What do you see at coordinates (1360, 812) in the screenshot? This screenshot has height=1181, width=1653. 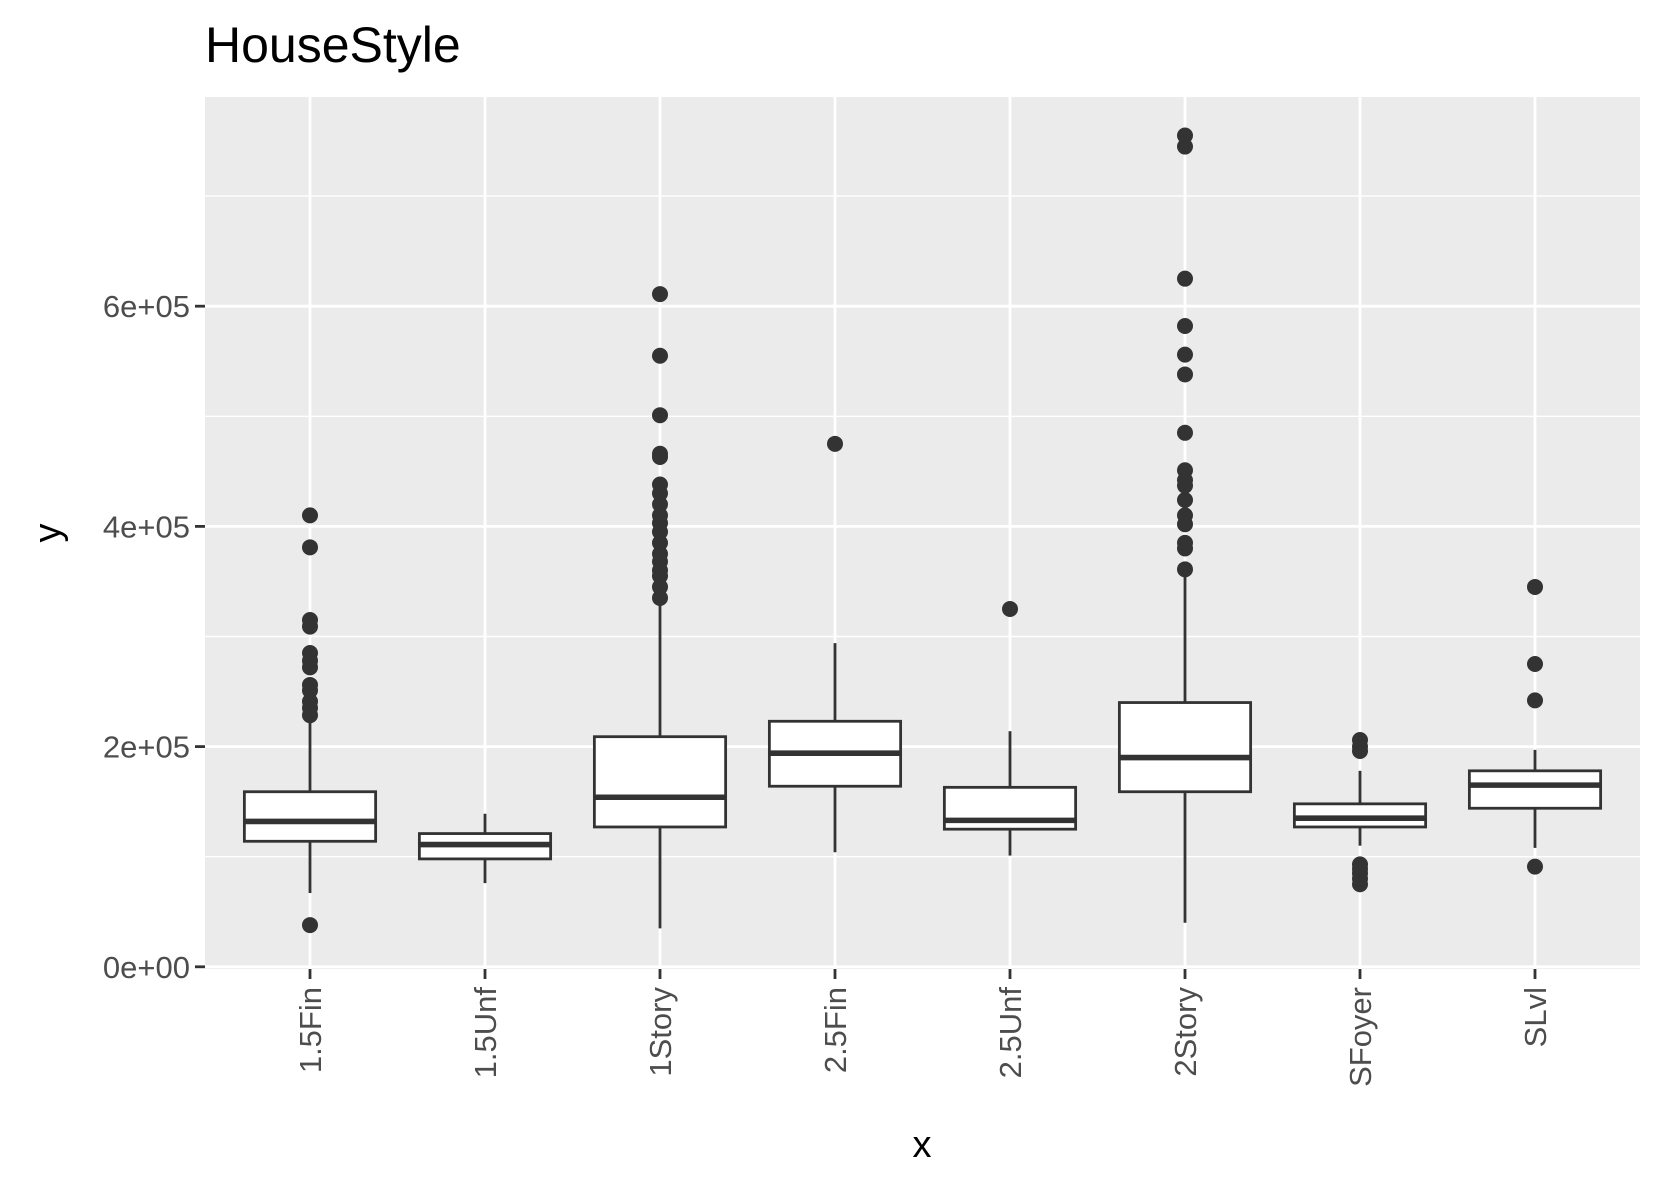 I see `box-SFoyer` at bounding box center [1360, 812].